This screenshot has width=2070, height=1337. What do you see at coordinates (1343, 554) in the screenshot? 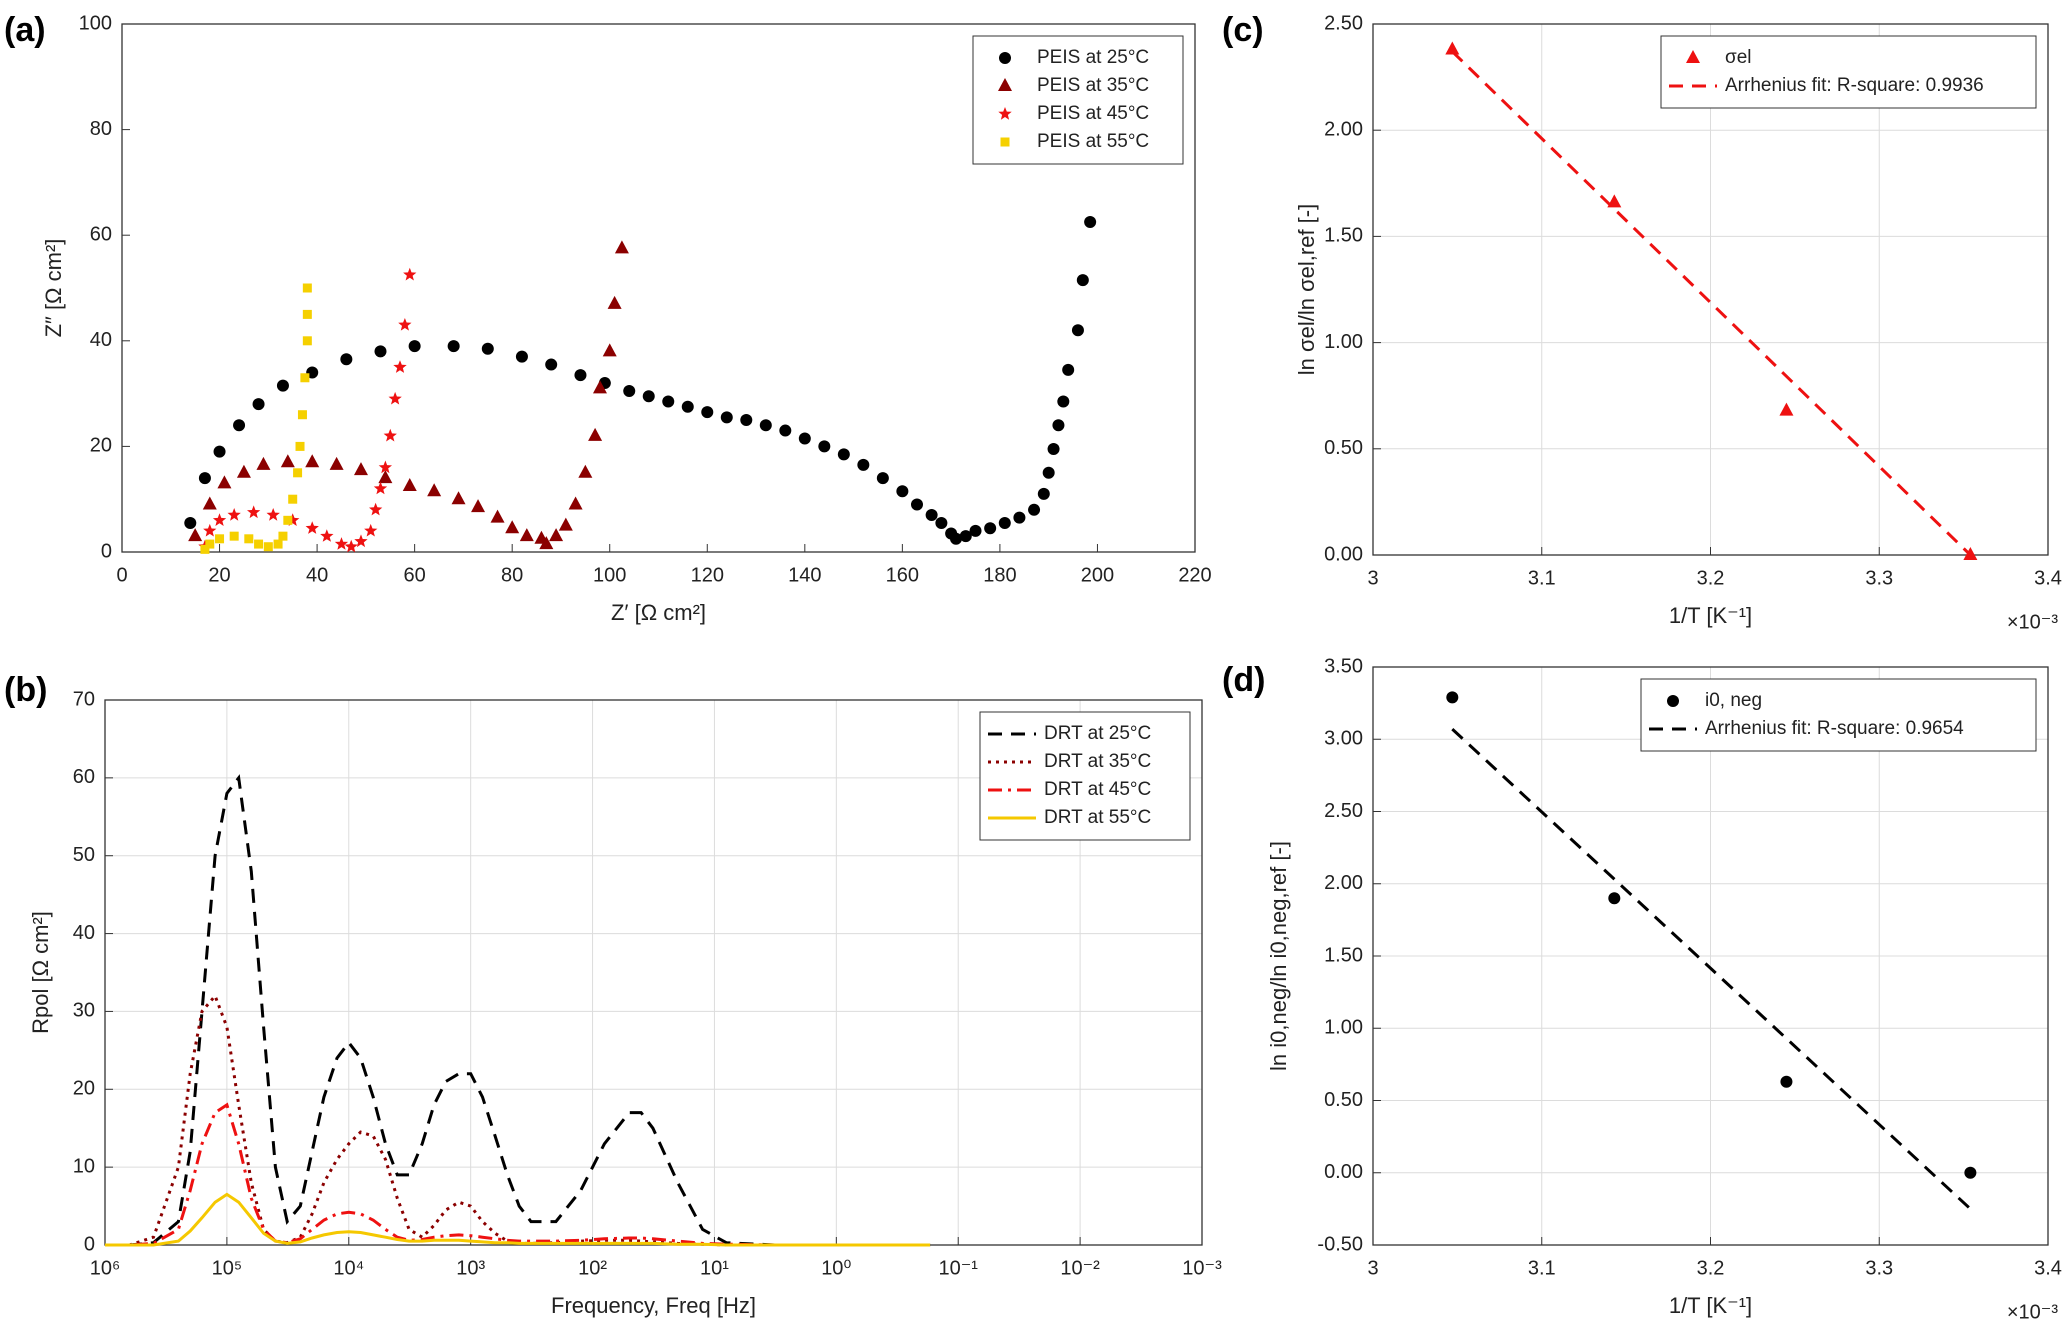
I see `y-tick-label: 0.00` at bounding box center [1343, 554].